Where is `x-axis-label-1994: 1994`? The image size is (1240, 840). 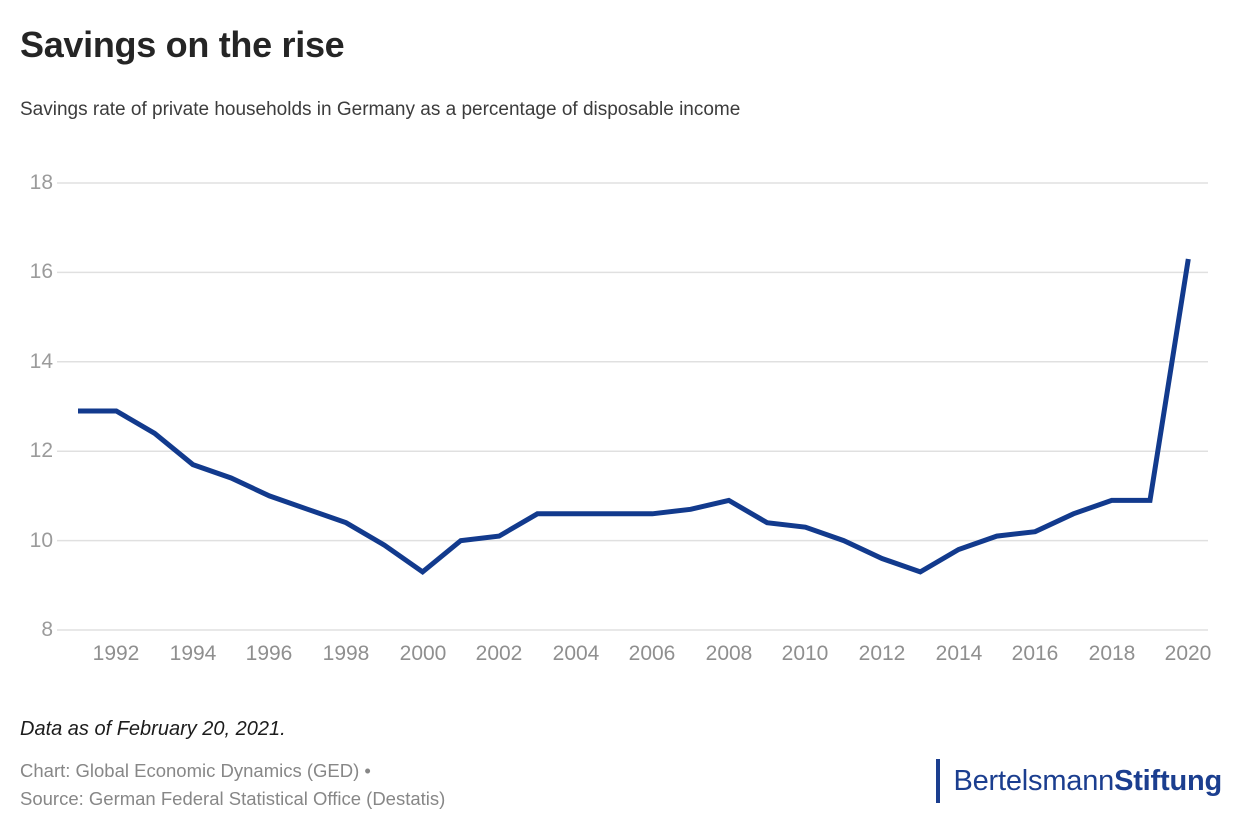 x-axis-label-1994: 1994 is located at coordinates (193, 653).